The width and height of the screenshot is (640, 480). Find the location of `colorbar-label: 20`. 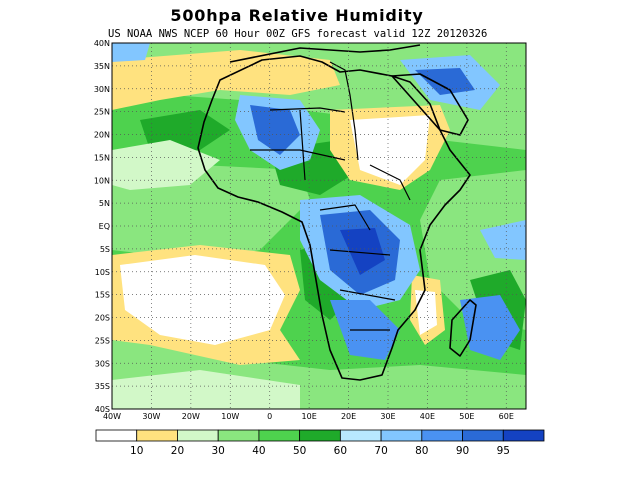

colorbar-label: 20 is located at coordinates (177, 451).